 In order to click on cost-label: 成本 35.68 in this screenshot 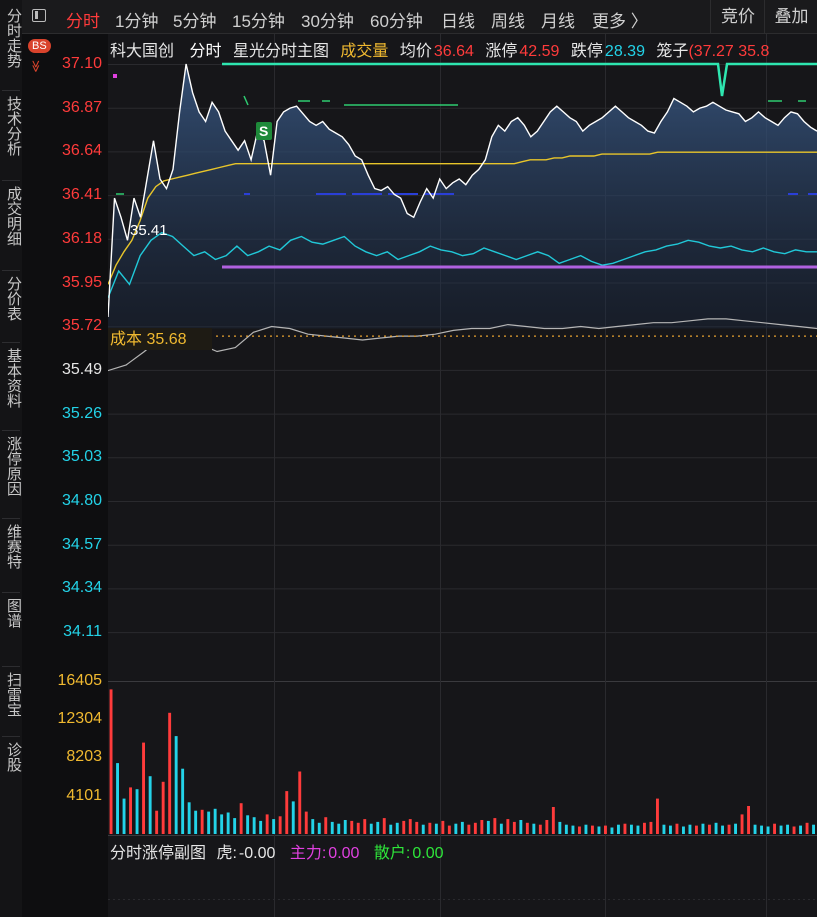, I will do `click(148, 339)`.